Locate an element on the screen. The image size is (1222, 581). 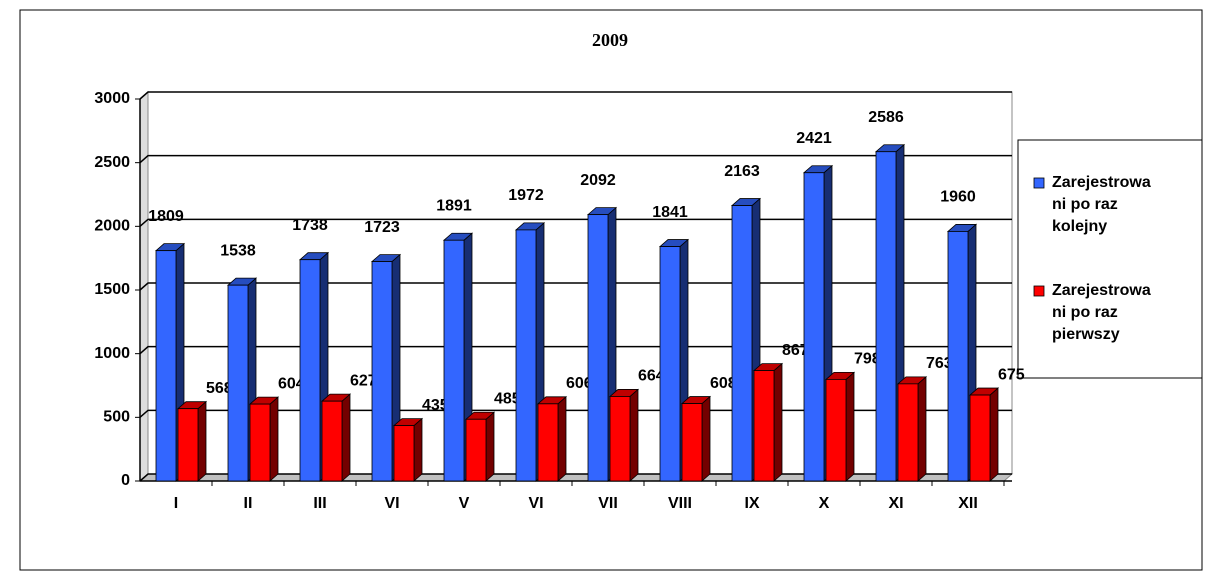
value-label: 435 is located at coordinates (435, 405).